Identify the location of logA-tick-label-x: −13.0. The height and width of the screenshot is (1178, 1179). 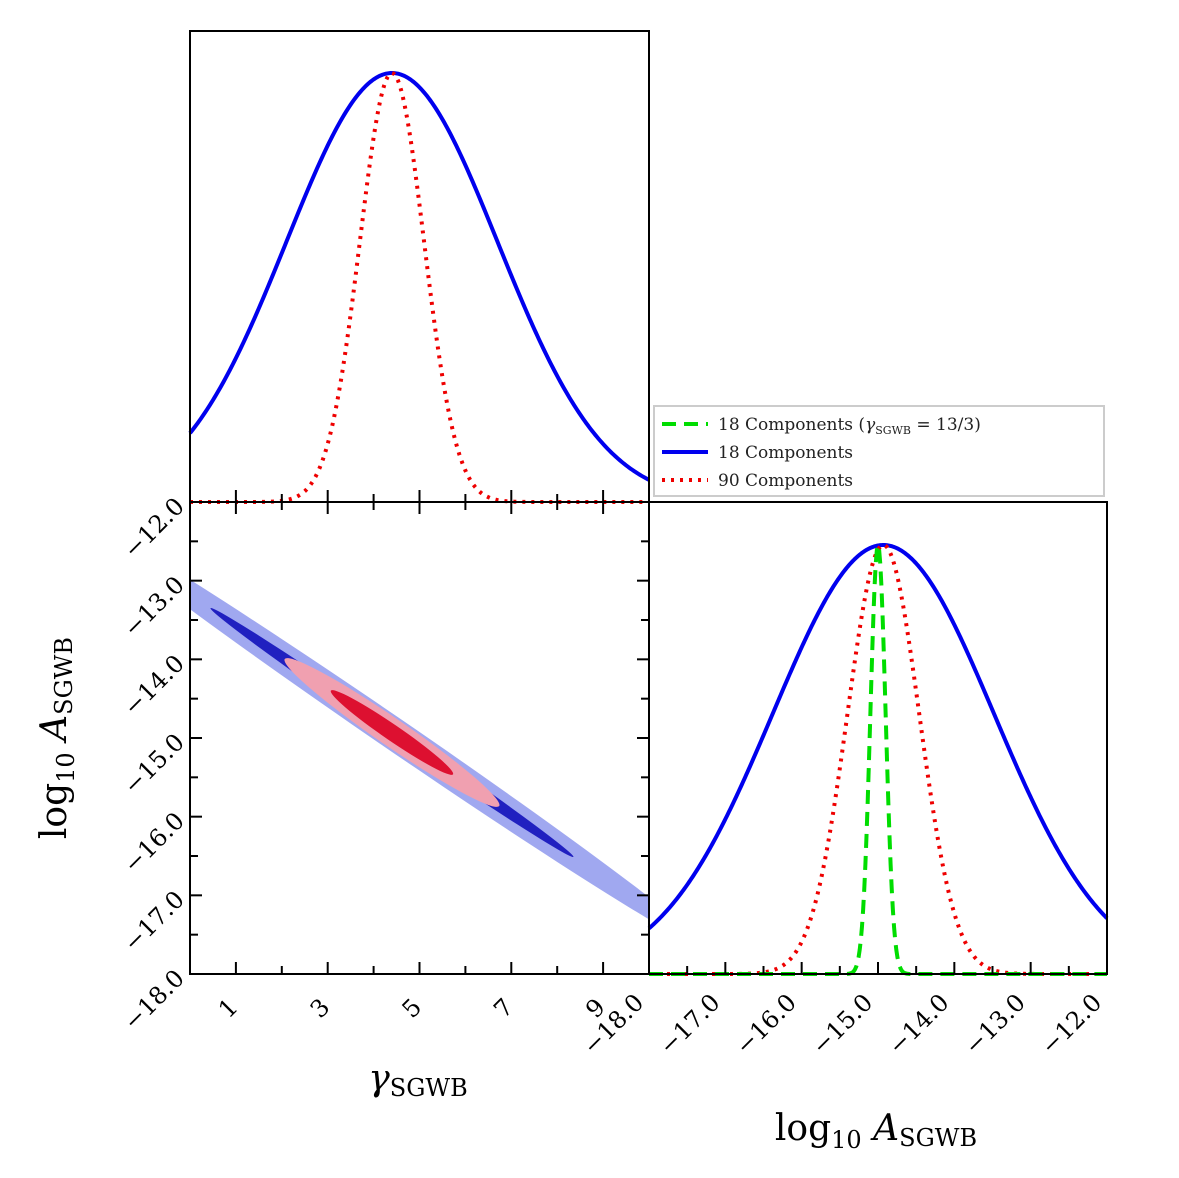
(995, 1024).